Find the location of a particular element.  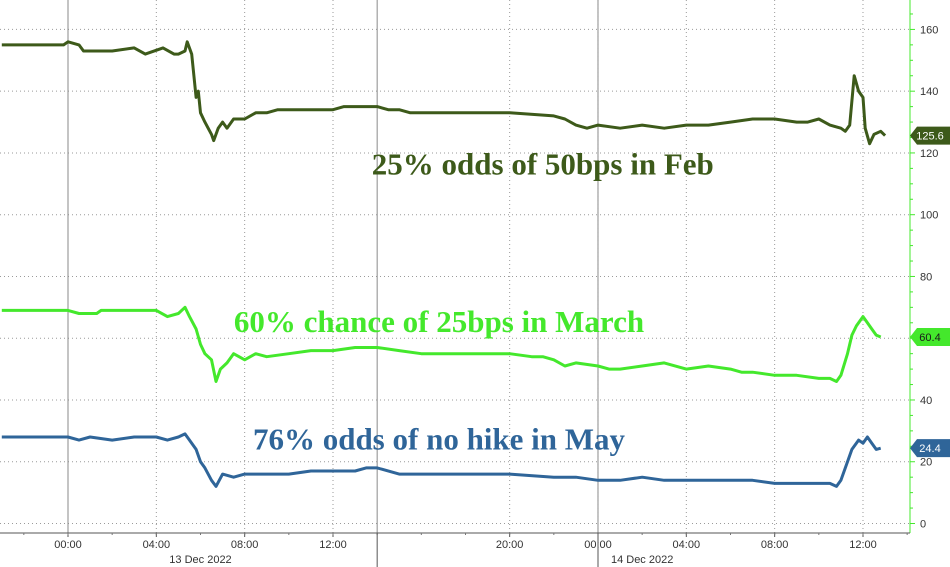

x-tick-label: 00:00 is located at coordinates (68, 545).